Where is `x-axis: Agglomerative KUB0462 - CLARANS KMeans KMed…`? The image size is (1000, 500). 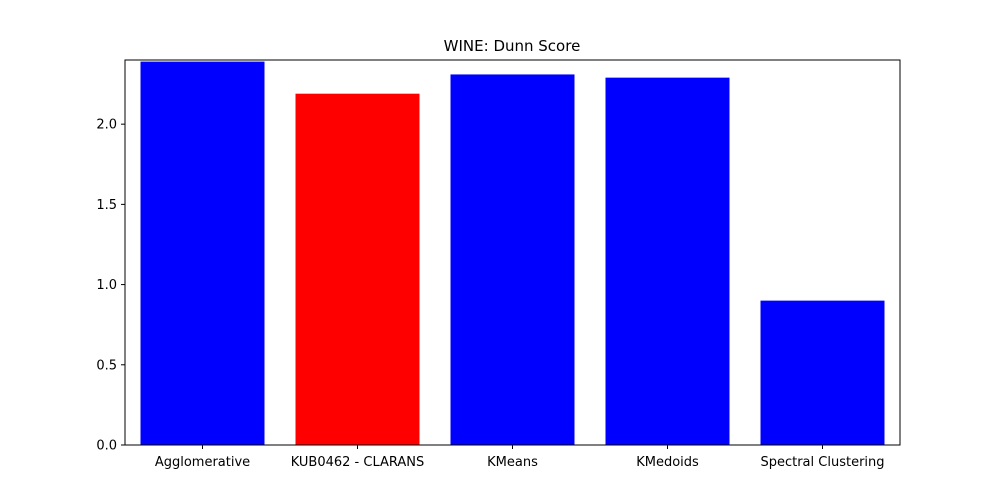
x-axis: Agglomerative KUB0462 - CLARANS KMeans KMed… is located at coordinates (520, 457).